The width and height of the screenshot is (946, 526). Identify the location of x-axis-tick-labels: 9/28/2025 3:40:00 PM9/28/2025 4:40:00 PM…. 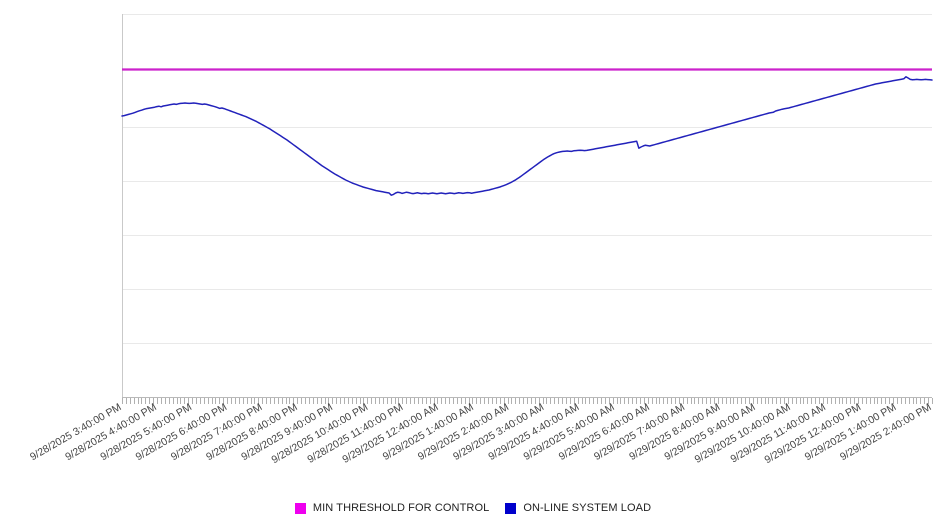
(480, 433).